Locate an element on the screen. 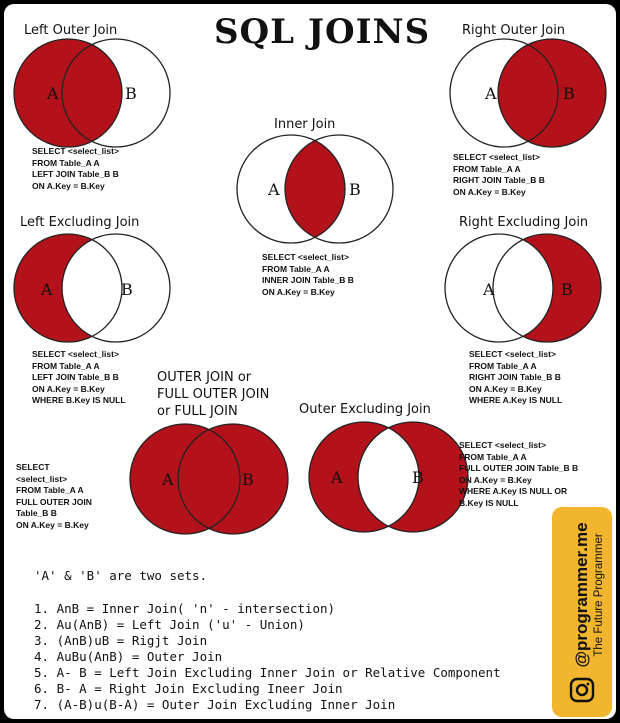 This screenshot has width=620, height=723. venn-left-outer: A B is located at coordinates (92, 93).